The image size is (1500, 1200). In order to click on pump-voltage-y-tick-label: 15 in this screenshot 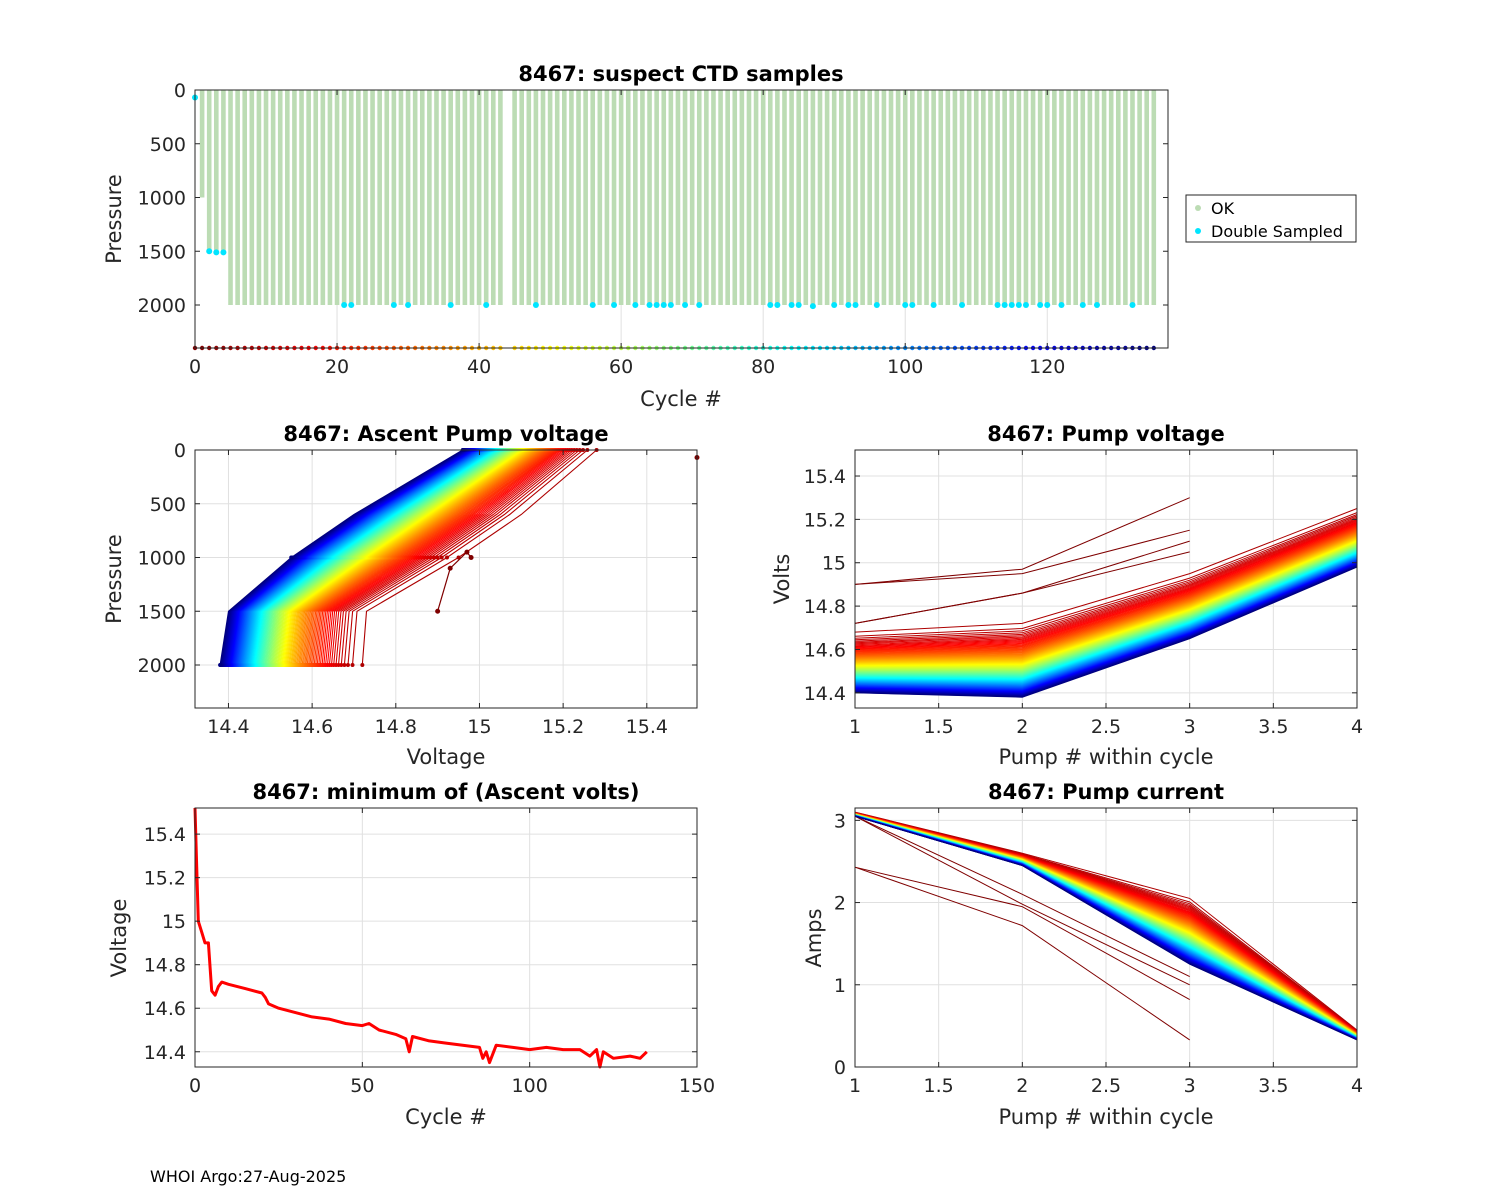, I will do `click(834, 564)`.